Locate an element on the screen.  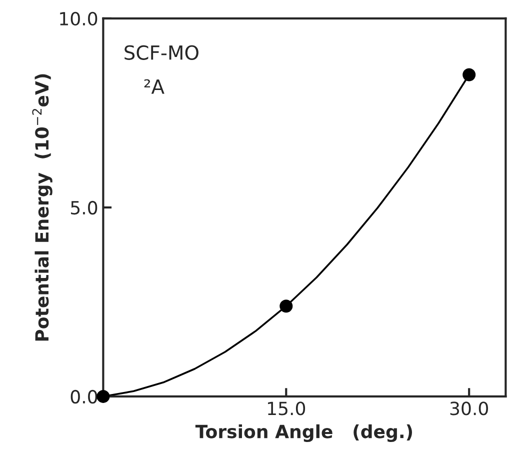
y-tick-label: 5.0 is located at coordinates (84, 207).